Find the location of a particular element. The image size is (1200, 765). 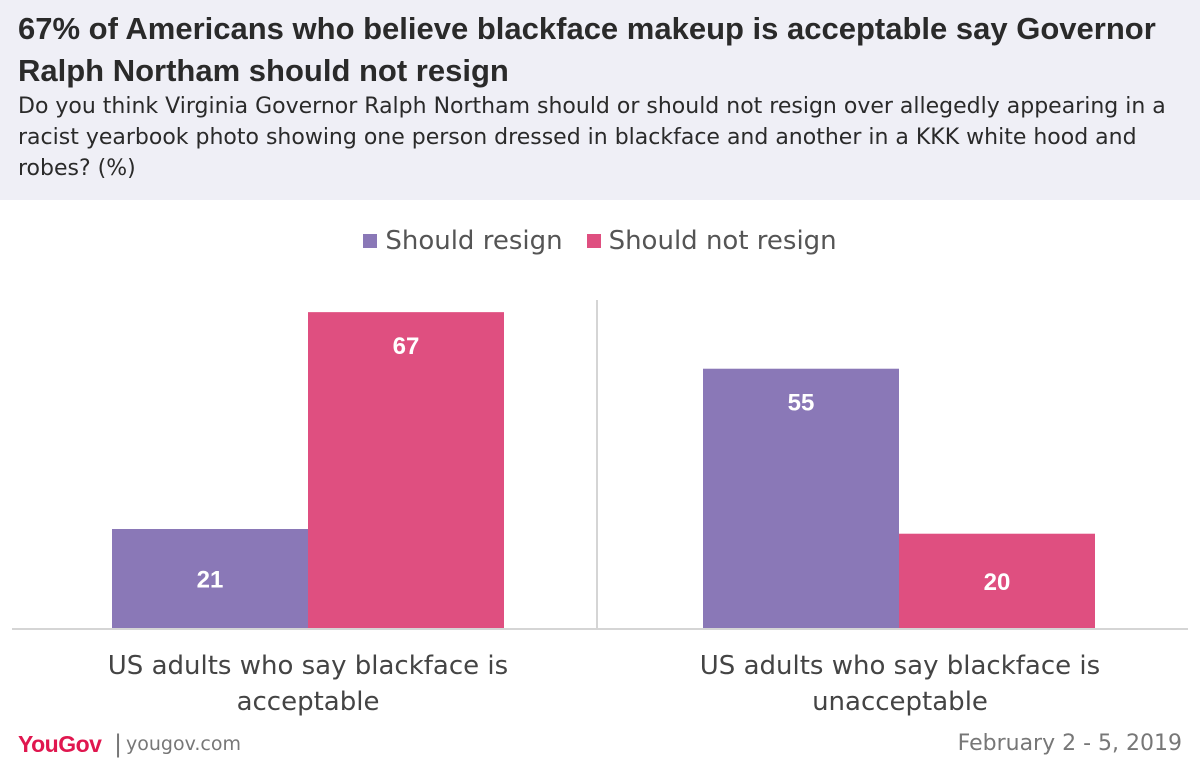

legend-label-should-not-resign: Should not resign is located at coordinates (722, 241).